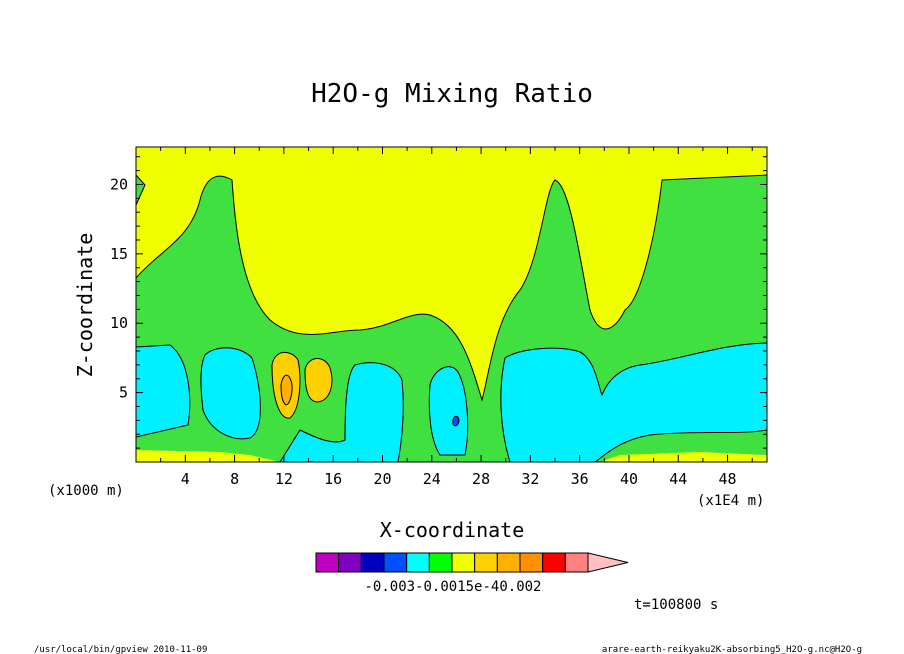 The width and height of the screenshot is (904, 654). I want to click on y-tick-label: 10, so click(119, 323).